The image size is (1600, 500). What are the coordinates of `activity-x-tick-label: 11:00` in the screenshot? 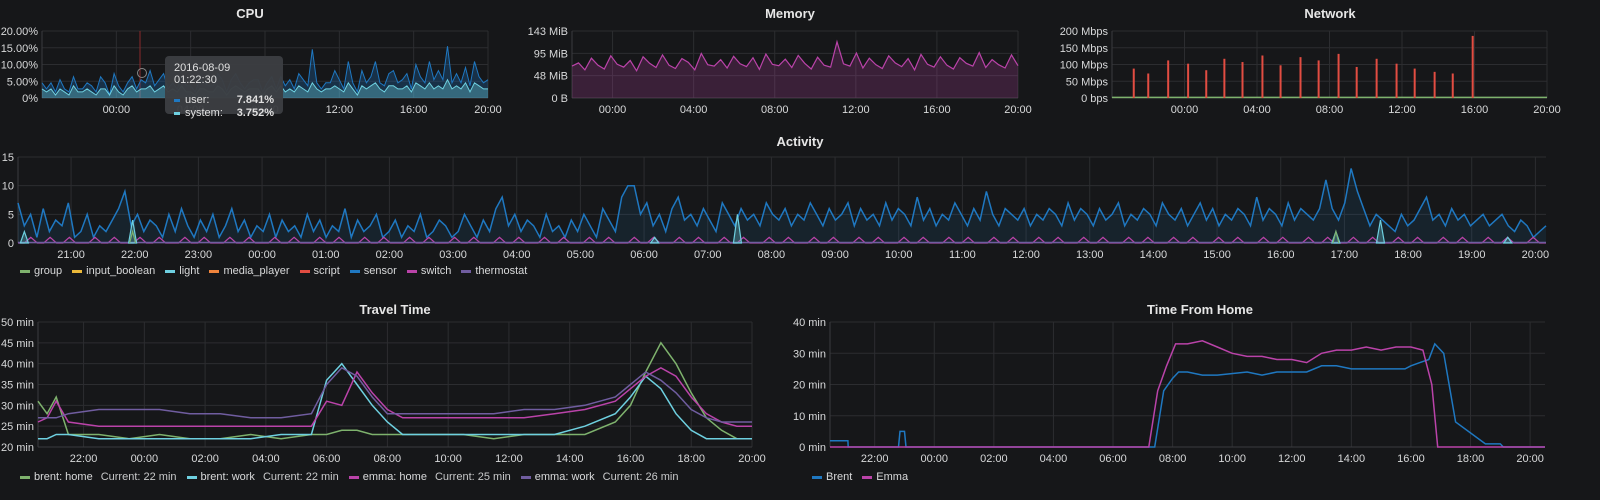 It's located at (962, 255).